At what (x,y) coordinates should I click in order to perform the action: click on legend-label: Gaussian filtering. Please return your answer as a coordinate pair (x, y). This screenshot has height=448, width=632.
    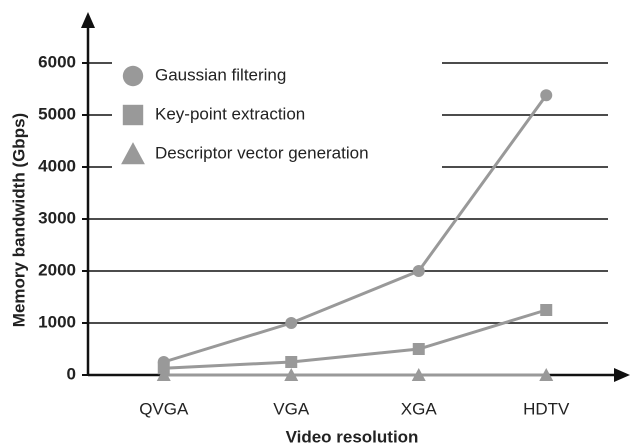
    Looking at the image, I should click on (220, 74).